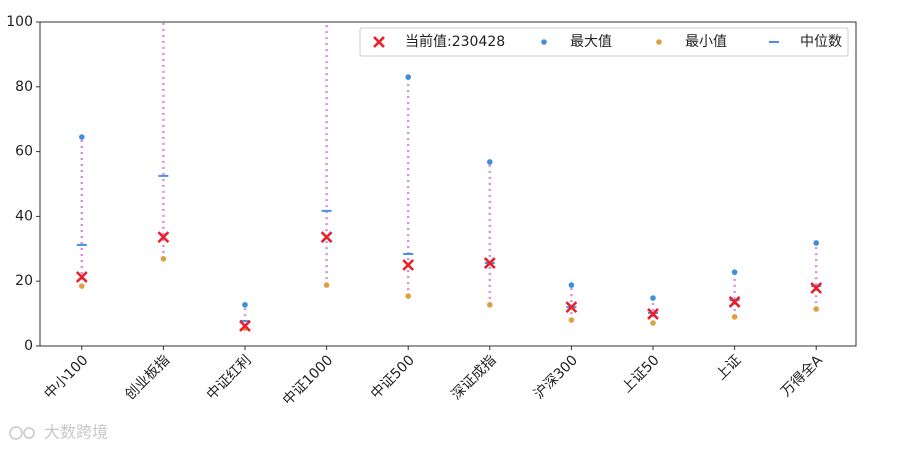 The image size is (900, 450). What do you see at coordinates (147, 377) in the screenshot?
I see `x-tick-label: 创业板指` at bounding box center [147, 377].